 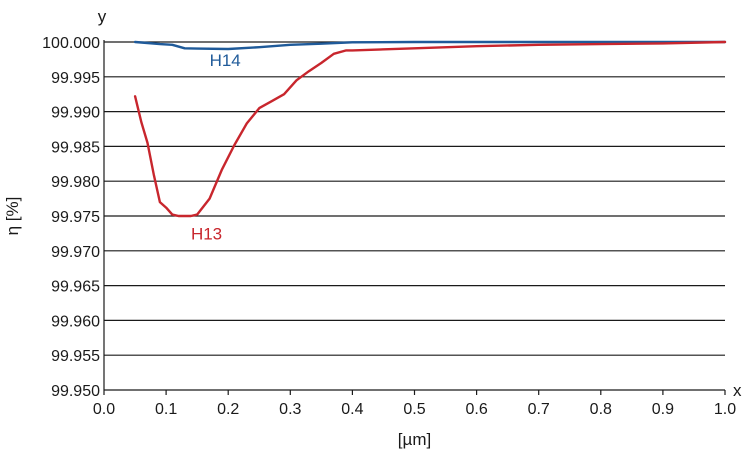 I want to click on y-axis-label: η [%], so click(x=12, y=216).